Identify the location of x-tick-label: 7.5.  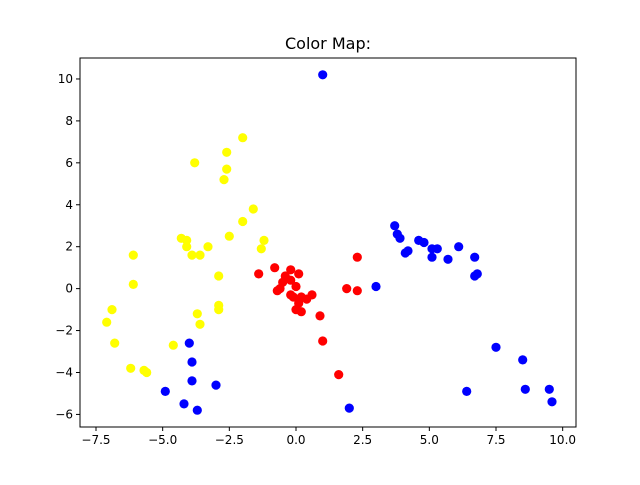
(495, 440).